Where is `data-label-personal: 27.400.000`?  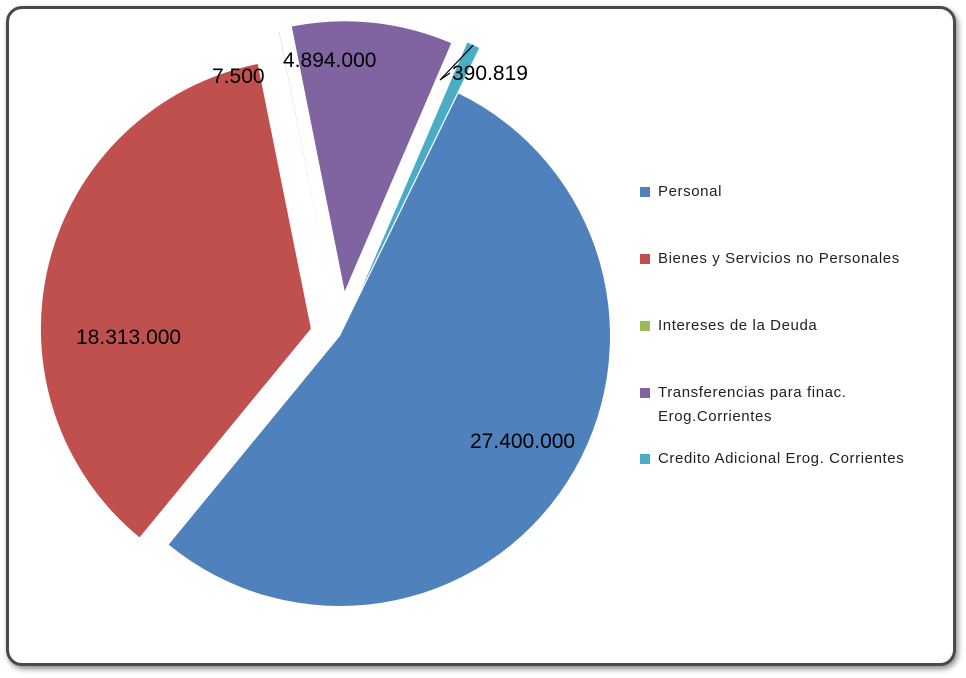 data-label-personal: 27.400.000 is located at coordinates (522, 441).